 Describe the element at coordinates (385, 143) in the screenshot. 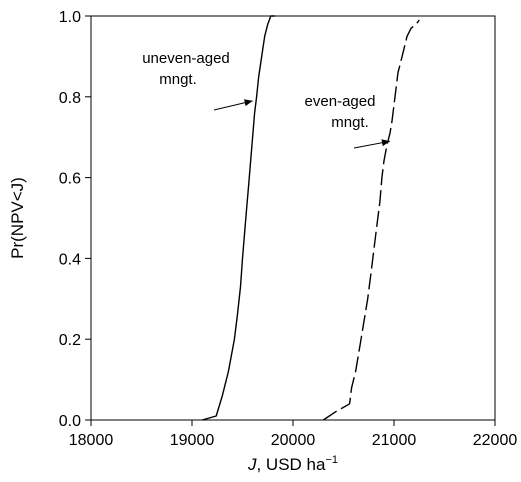

I see `even-aged-label-arrowhead` at that location.